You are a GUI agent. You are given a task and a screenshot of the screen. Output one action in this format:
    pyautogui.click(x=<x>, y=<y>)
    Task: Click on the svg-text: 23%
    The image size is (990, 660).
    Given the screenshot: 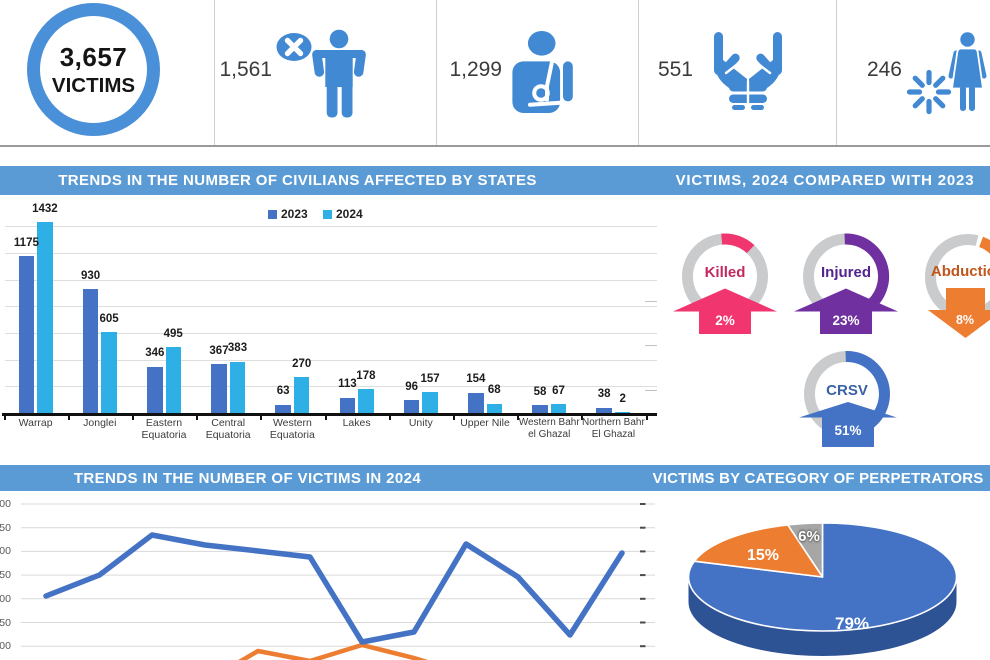 What is the action you would take?
    pyautogui.click(x=845, y=320)
    